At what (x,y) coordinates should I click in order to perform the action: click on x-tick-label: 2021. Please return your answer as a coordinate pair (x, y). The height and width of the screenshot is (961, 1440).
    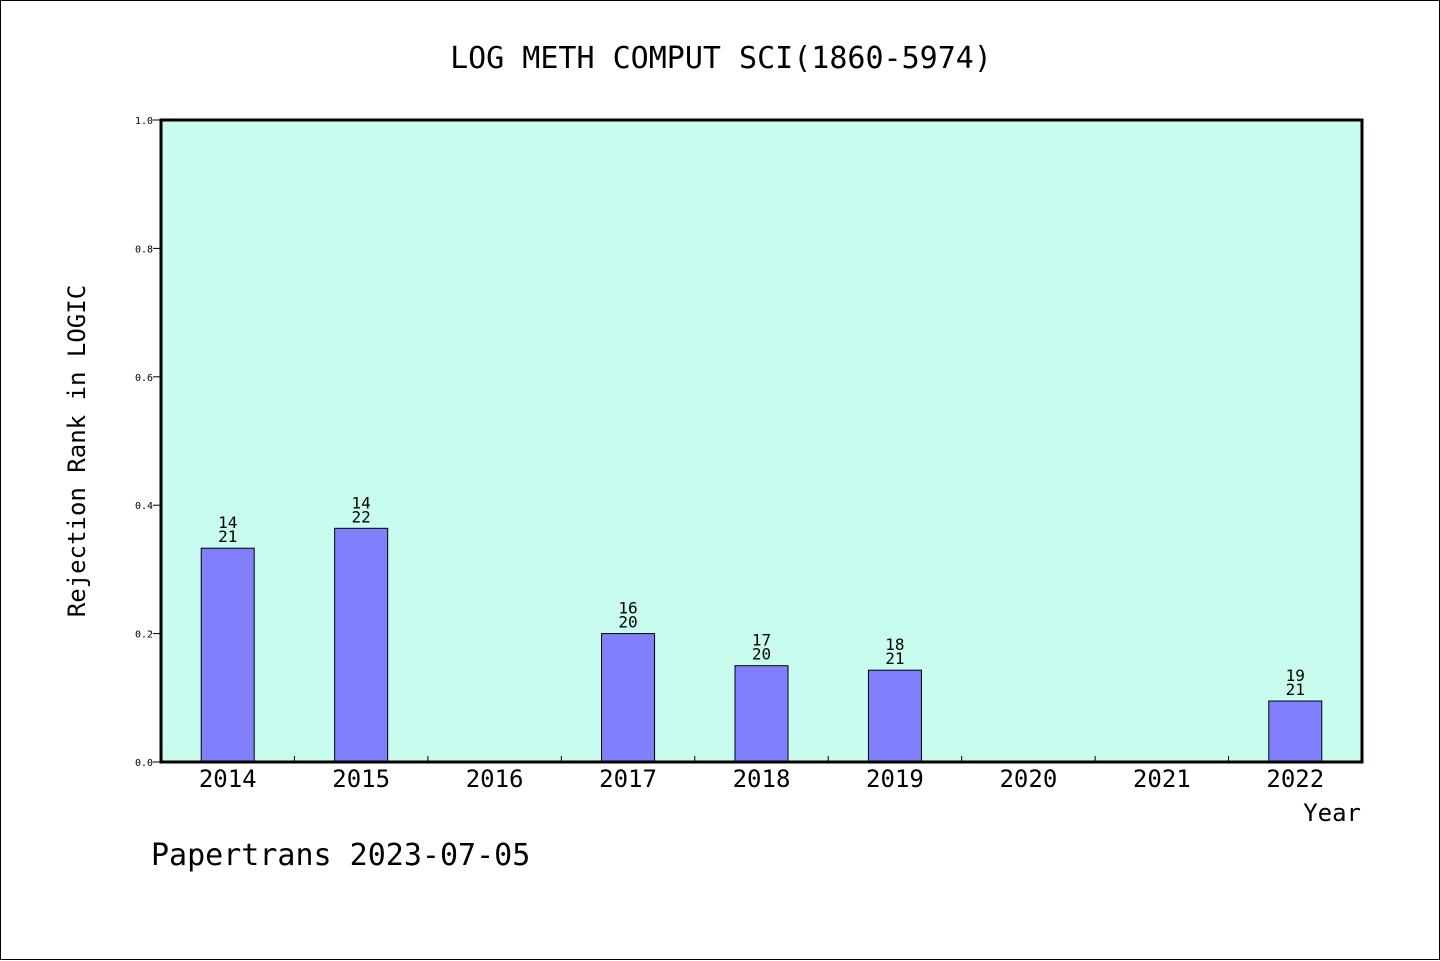
    Looking at the image, I should click on (1162, 779).